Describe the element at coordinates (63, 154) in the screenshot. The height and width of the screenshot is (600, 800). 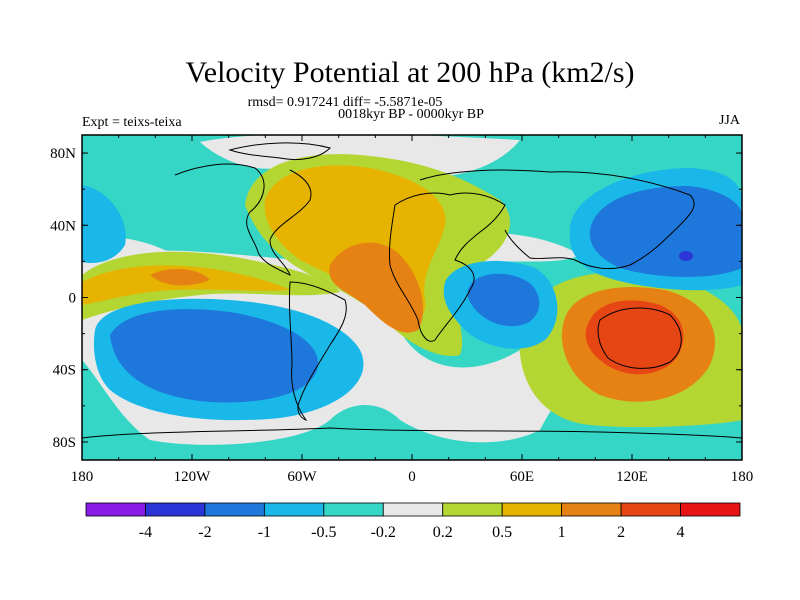
I see `y-tick-label: 80N` at that location.